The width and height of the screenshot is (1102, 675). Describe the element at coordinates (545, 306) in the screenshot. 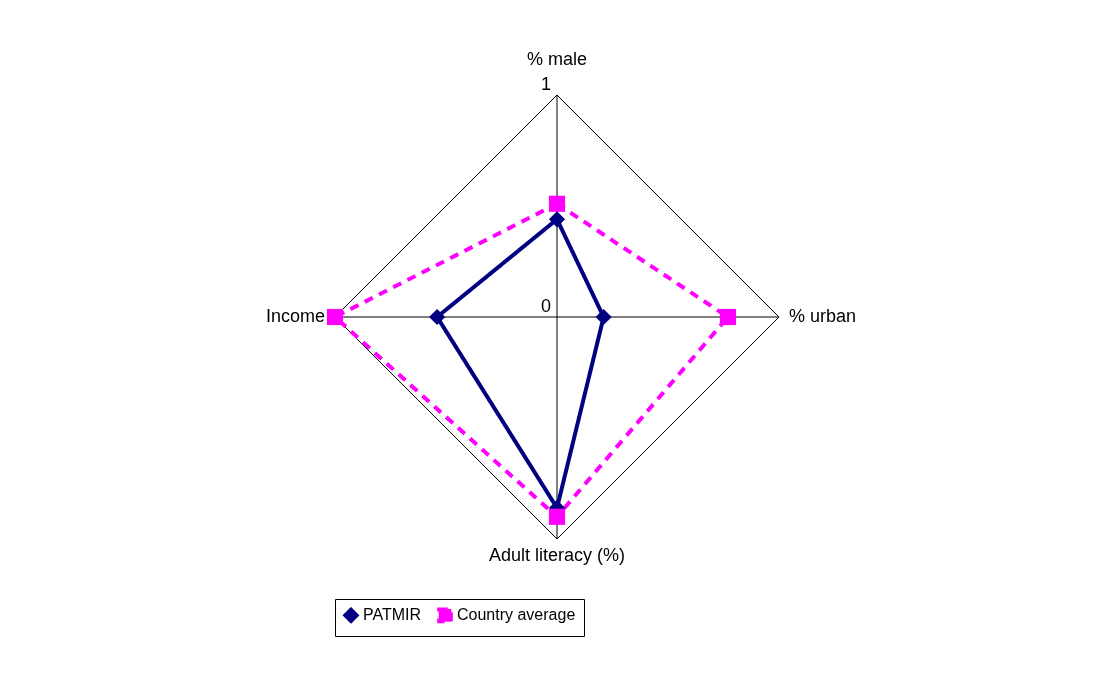

I see `y-tick-label: 0` at that location.